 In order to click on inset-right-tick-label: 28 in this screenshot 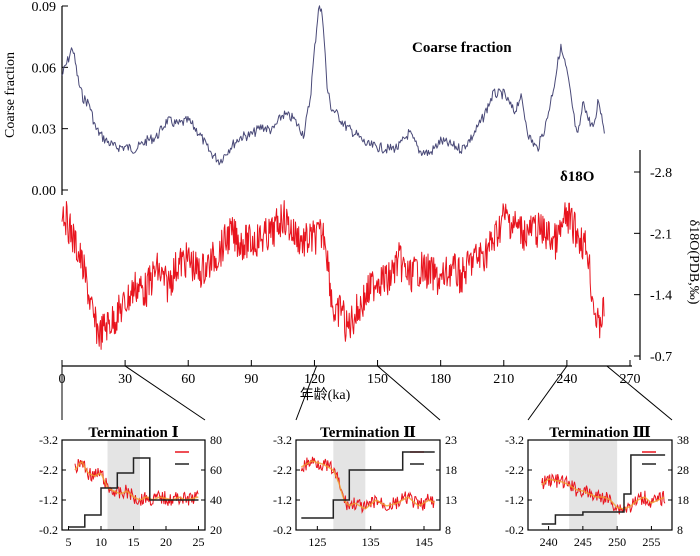, I will do `click(683, 470)`.